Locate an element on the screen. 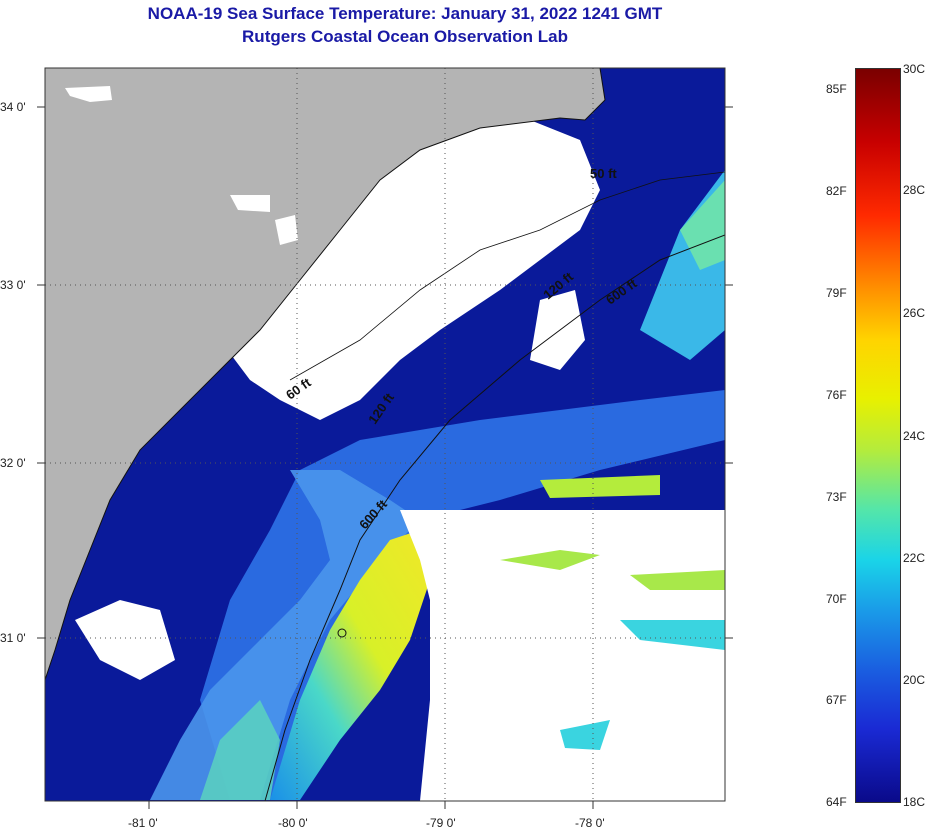  colorbar-f-label: 79F is located at coordinates (836, 293).